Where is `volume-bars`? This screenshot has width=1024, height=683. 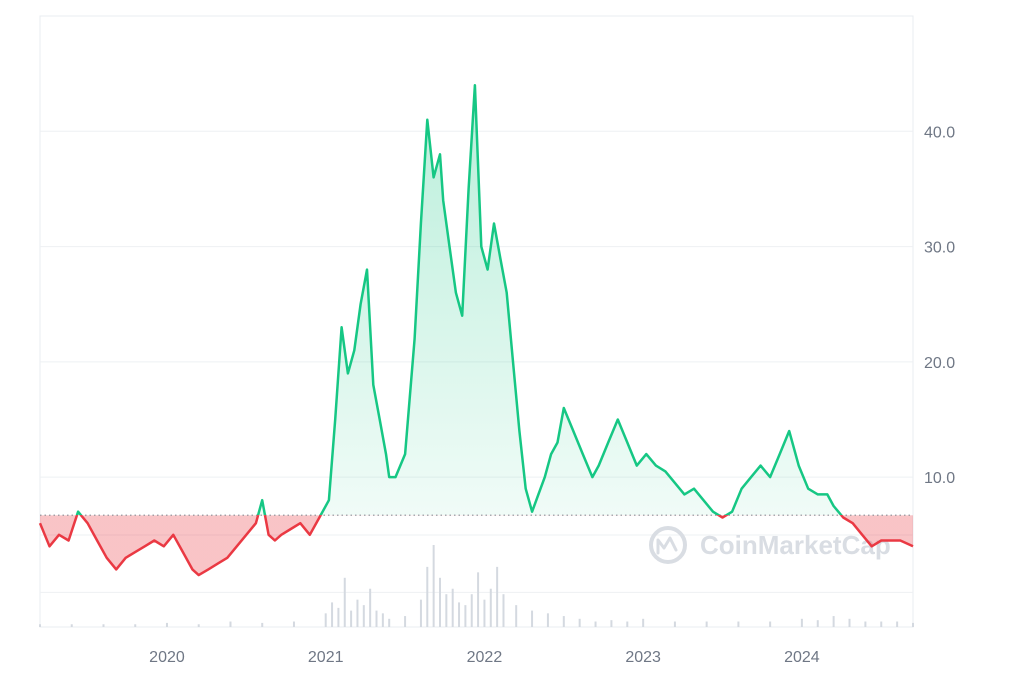
volume-bars is located at coordinates (476, 586).